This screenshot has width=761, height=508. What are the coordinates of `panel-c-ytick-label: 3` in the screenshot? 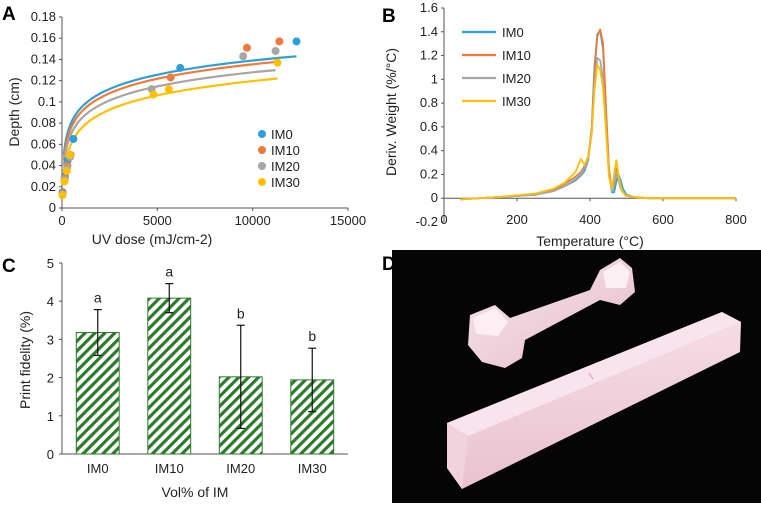 It's located at (50, 339).